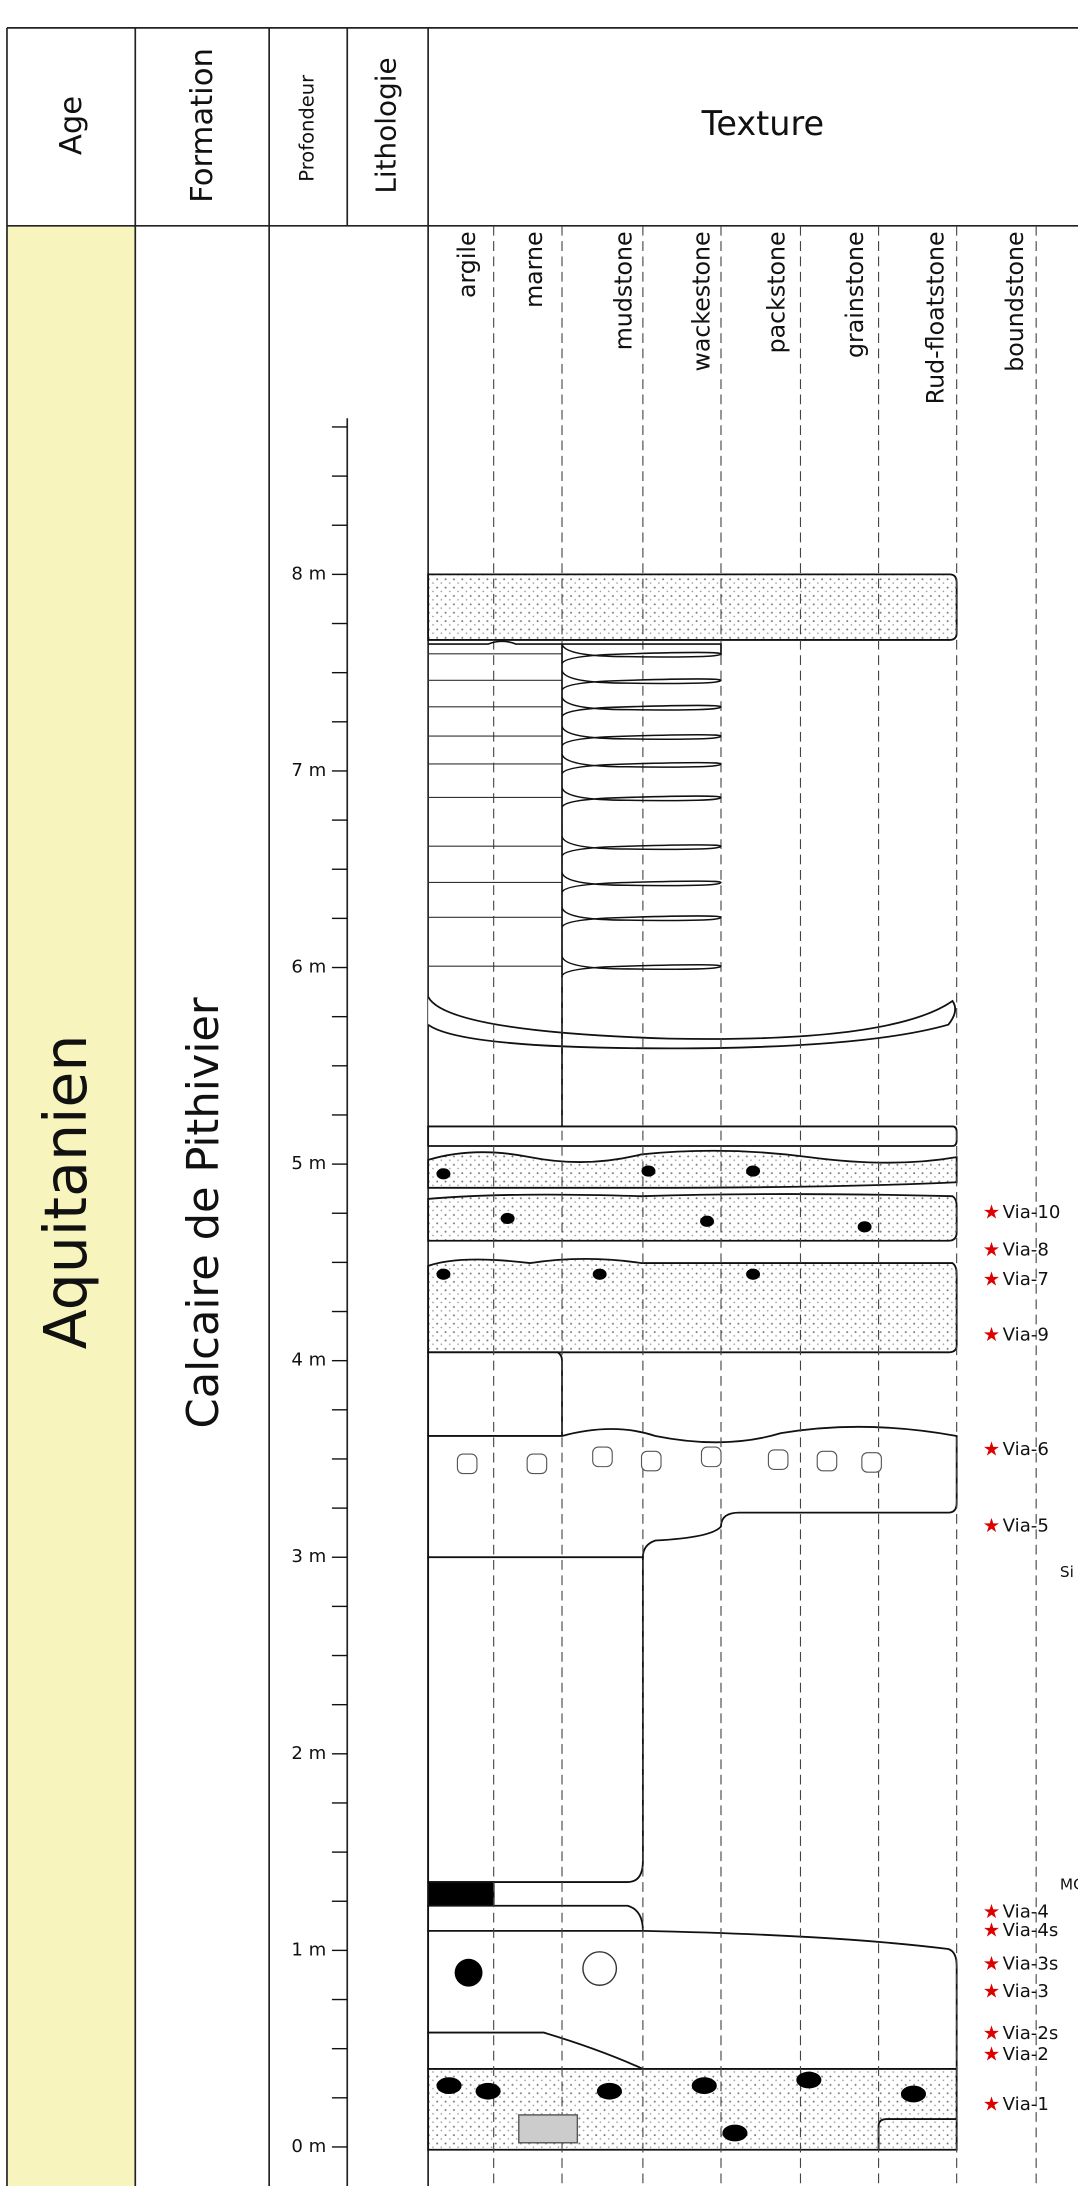  What do you see at coordinates (1026, 1449) in the screenshot?
I see `sample-label: Via-6` at bounding box center [1026, 1449].